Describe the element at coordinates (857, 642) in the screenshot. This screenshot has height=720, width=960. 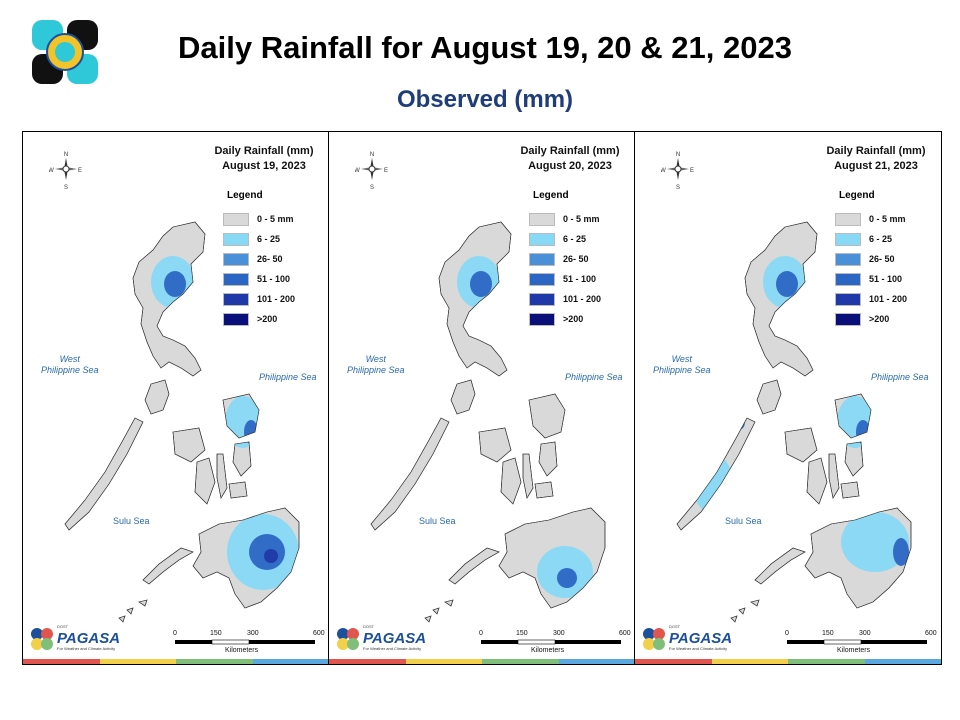
I see `scale-bar-graphic` at that location.